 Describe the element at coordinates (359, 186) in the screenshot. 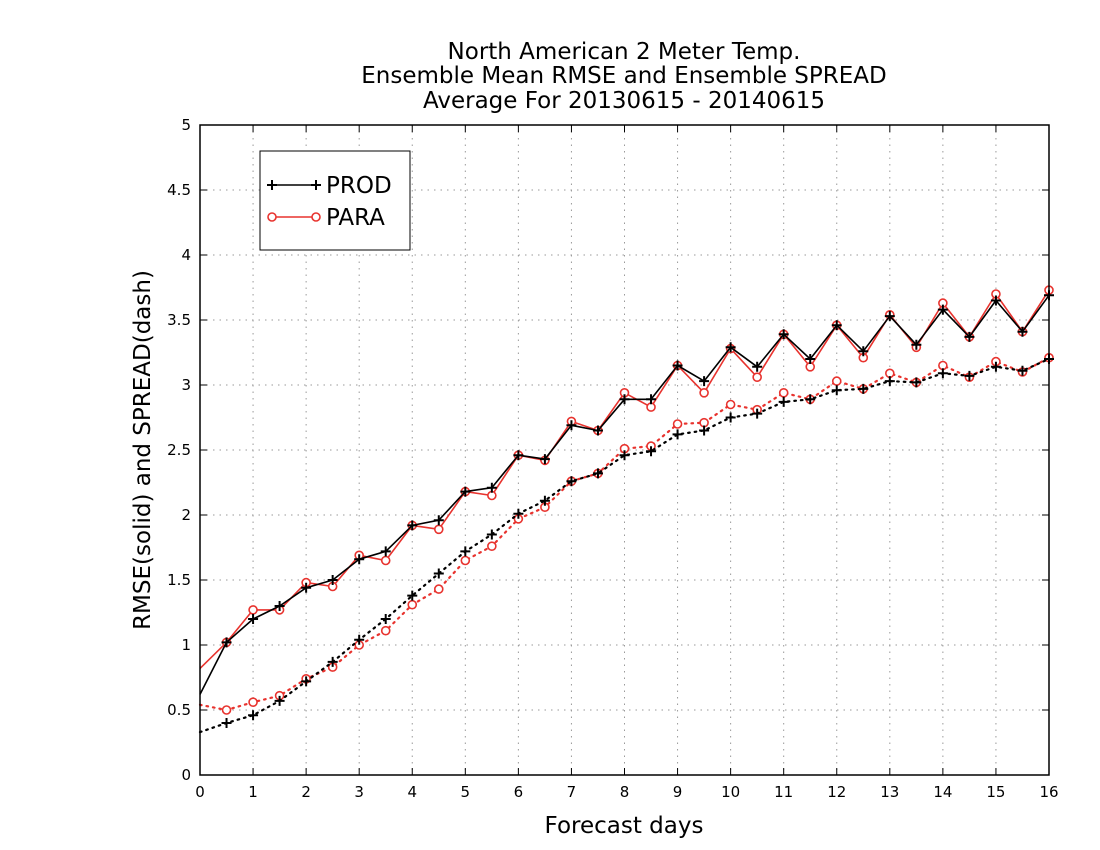

I see `legend-label-prod: PROD` at that location.